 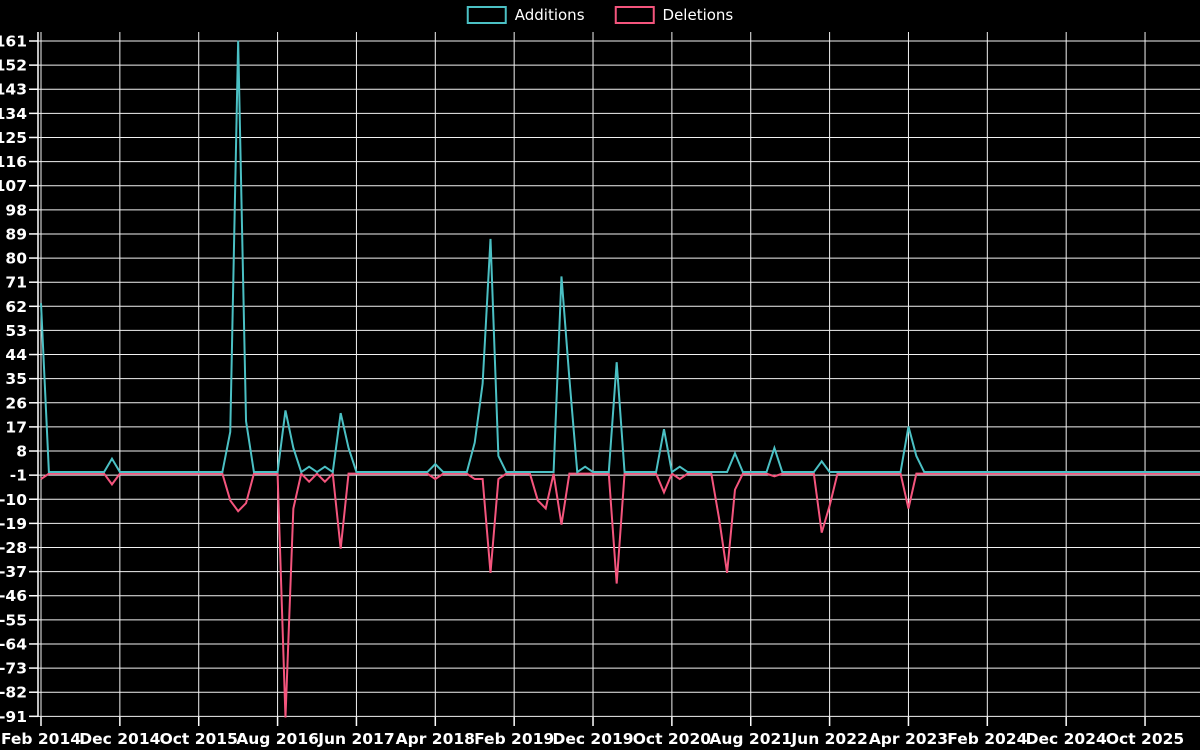 What do you see at coordinates (672, 739) in the screenshot?
I see `x-axis-tick-label: Oct 2020` at bounding box center [672, 739].